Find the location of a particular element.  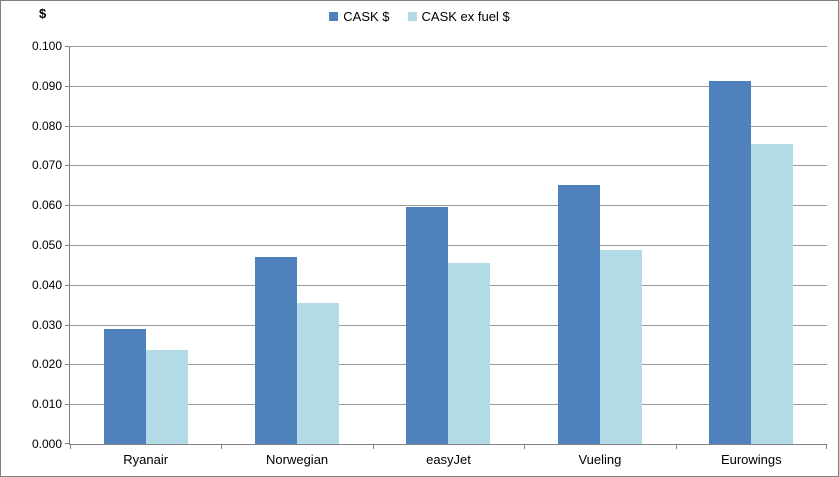

y-tick-label: 0.020 is located at coordinates (46, 364).